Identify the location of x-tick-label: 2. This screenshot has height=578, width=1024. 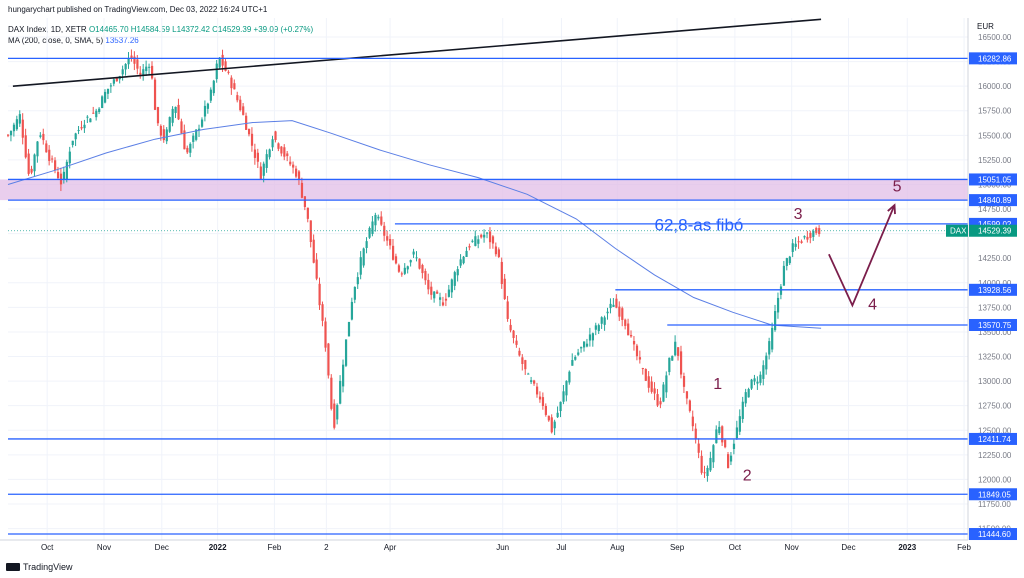
(326, 547).